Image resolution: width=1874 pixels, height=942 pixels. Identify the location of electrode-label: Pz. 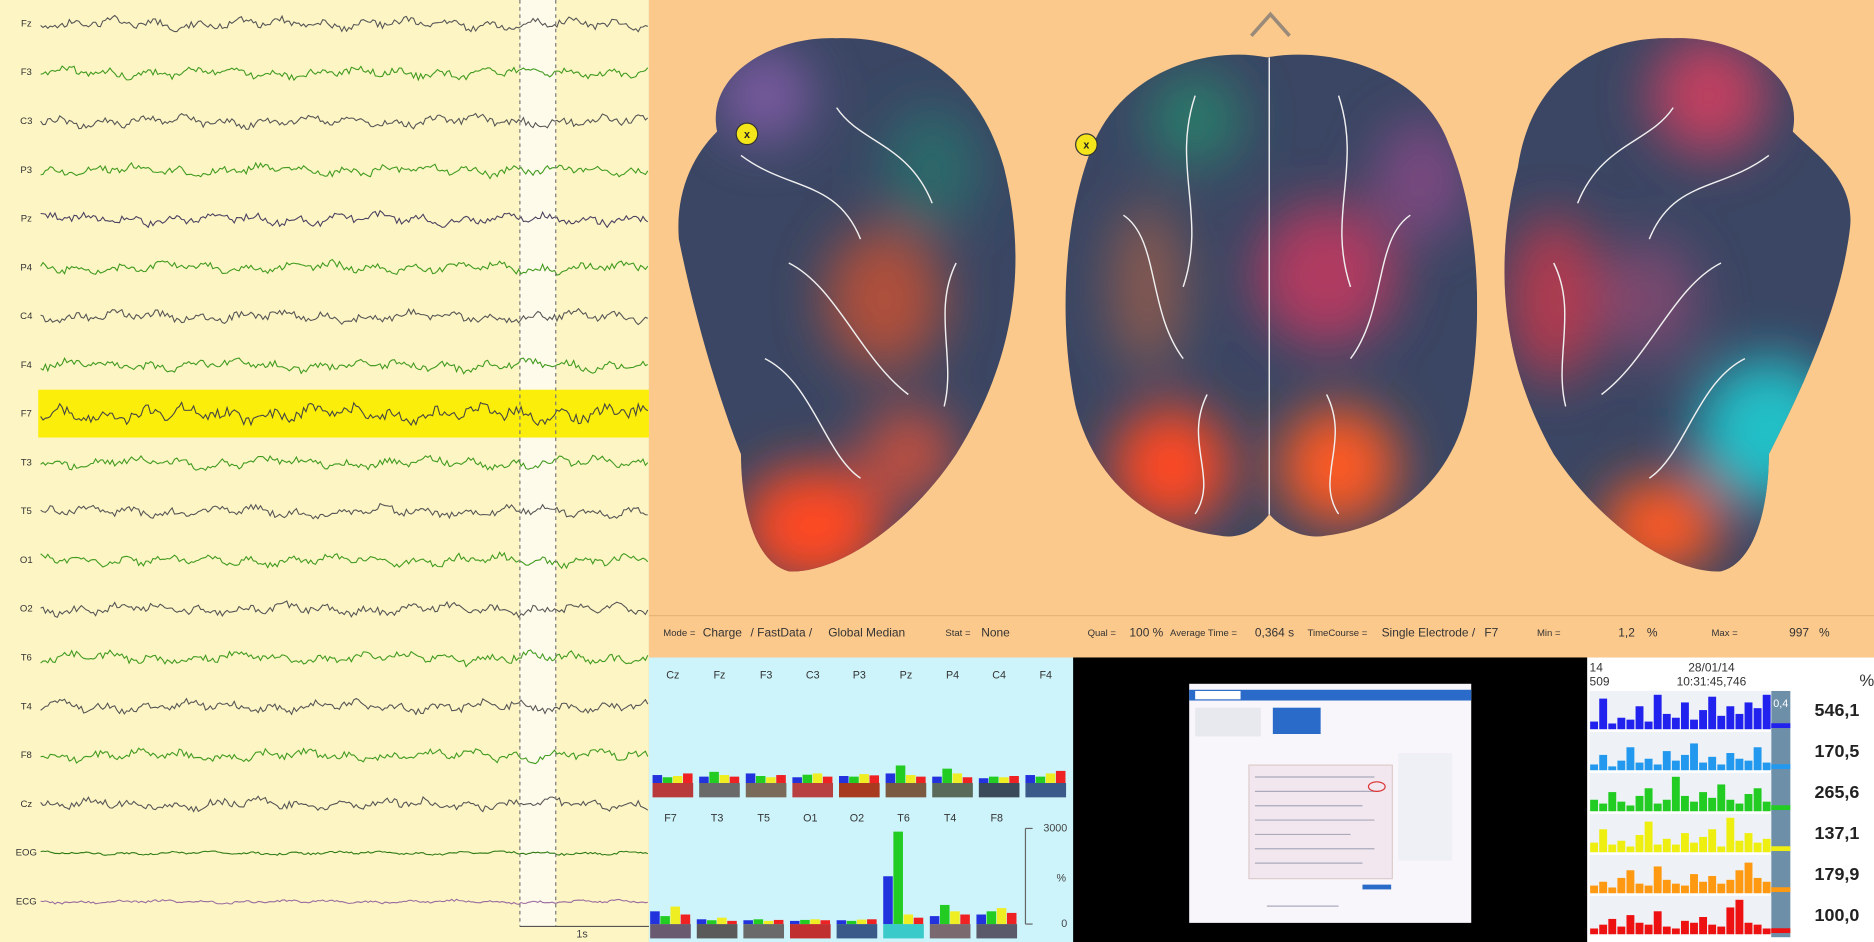
(906, 675).